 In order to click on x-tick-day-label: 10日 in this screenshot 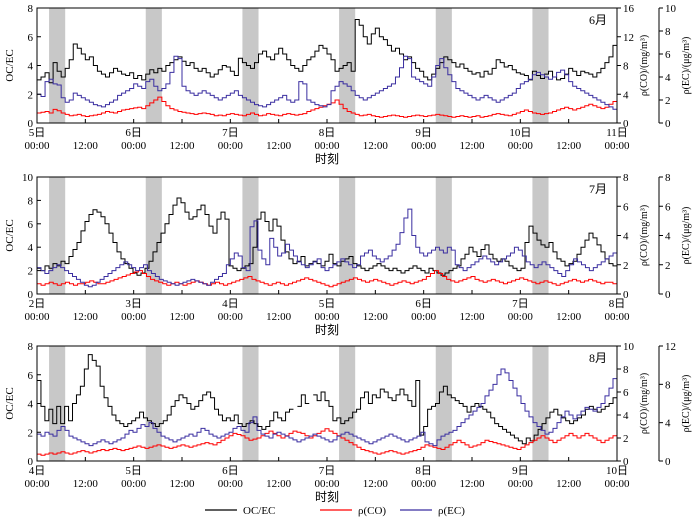, I will do `click(520, 133)`.